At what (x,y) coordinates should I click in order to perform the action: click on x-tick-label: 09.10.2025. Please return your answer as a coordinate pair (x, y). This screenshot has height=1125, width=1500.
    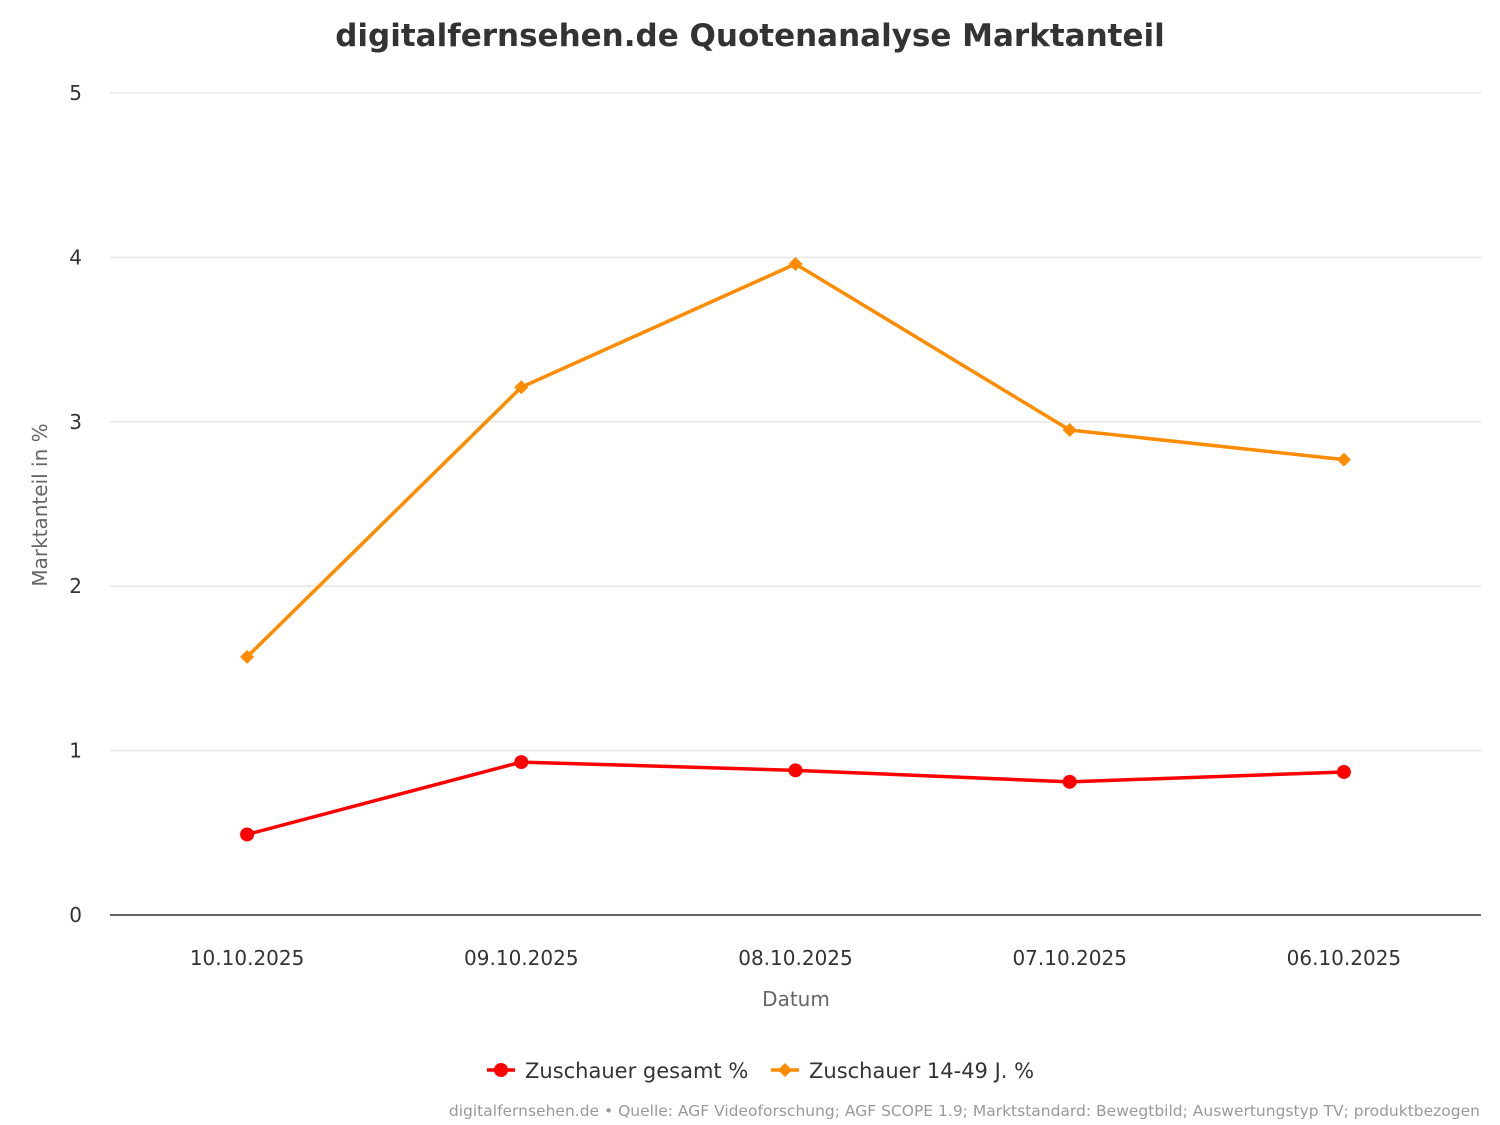
    Looking at the image, I should click on (521, 958).